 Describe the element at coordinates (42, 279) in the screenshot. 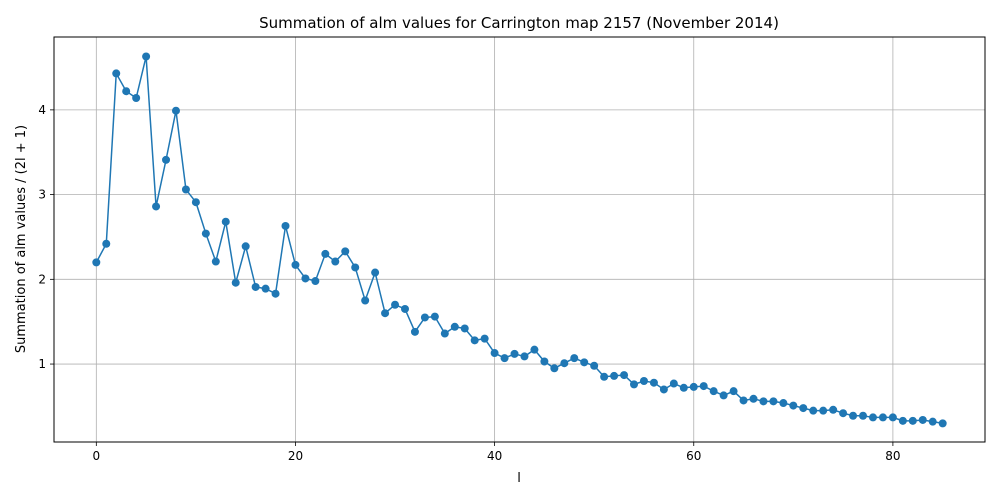

I see `y-tick-label: 2` at that location.